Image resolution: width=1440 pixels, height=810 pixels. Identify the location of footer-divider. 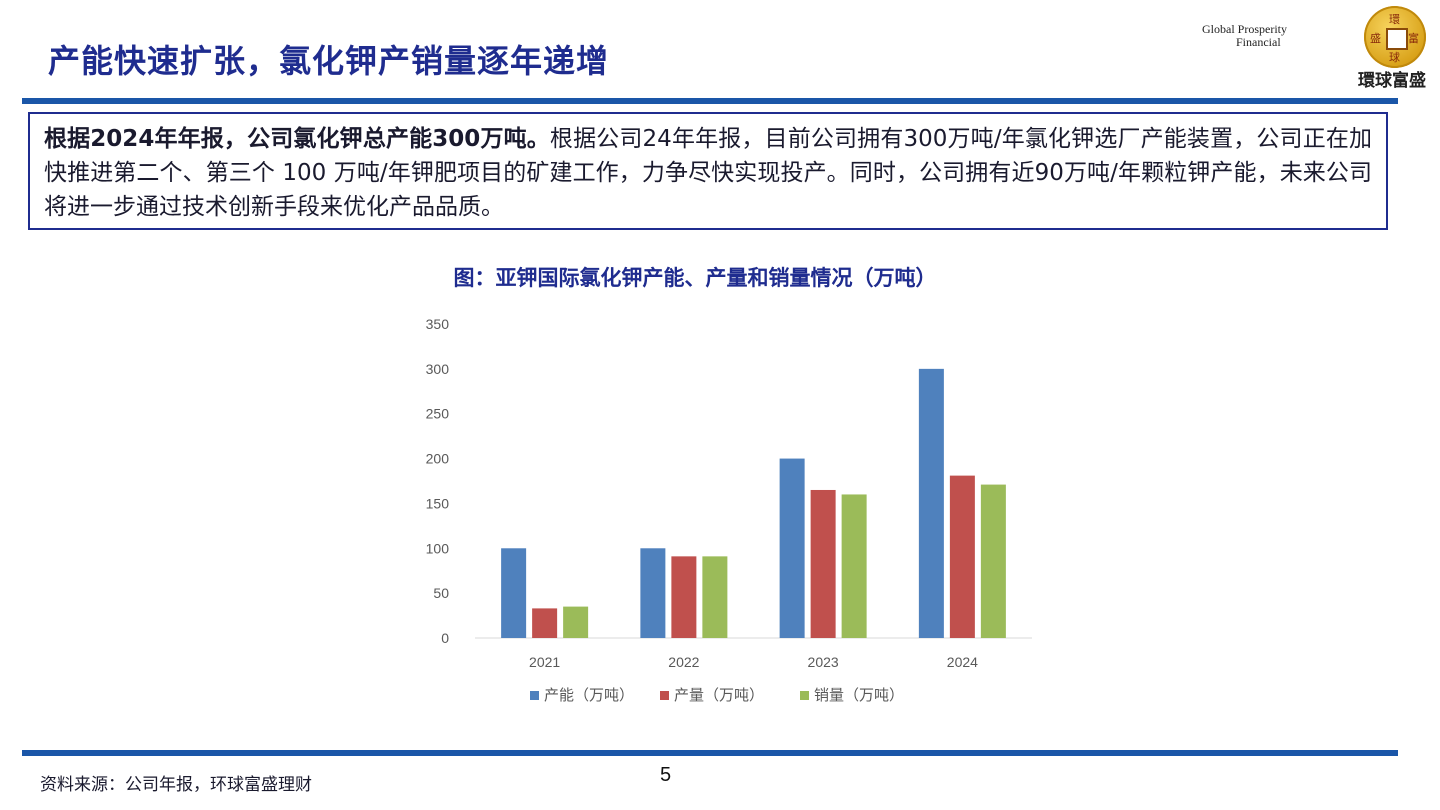
(710, 753).